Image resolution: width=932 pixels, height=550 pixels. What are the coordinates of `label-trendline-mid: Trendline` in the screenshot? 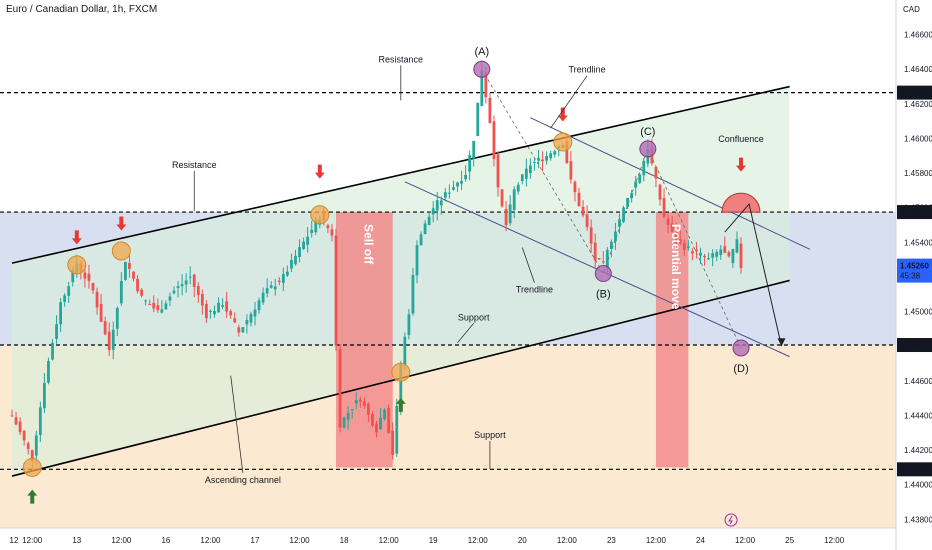 It's located at (534, 290).